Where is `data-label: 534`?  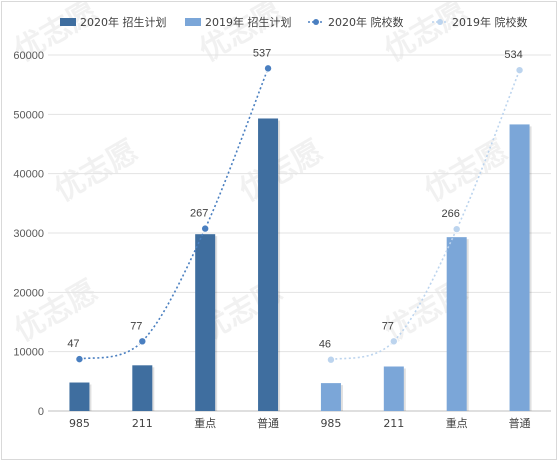 data-label: 534 is located at coordinates (513, 55).